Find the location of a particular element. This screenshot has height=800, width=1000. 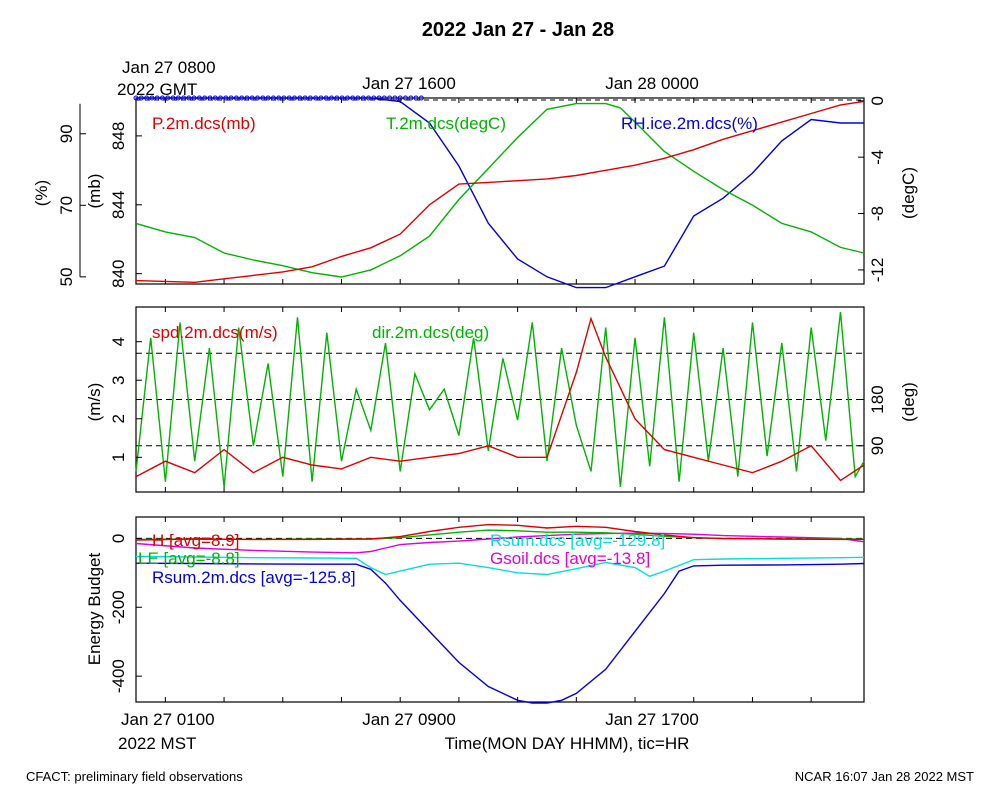

temperature-axis-label: (degC) is located at coordinates (908, 193).